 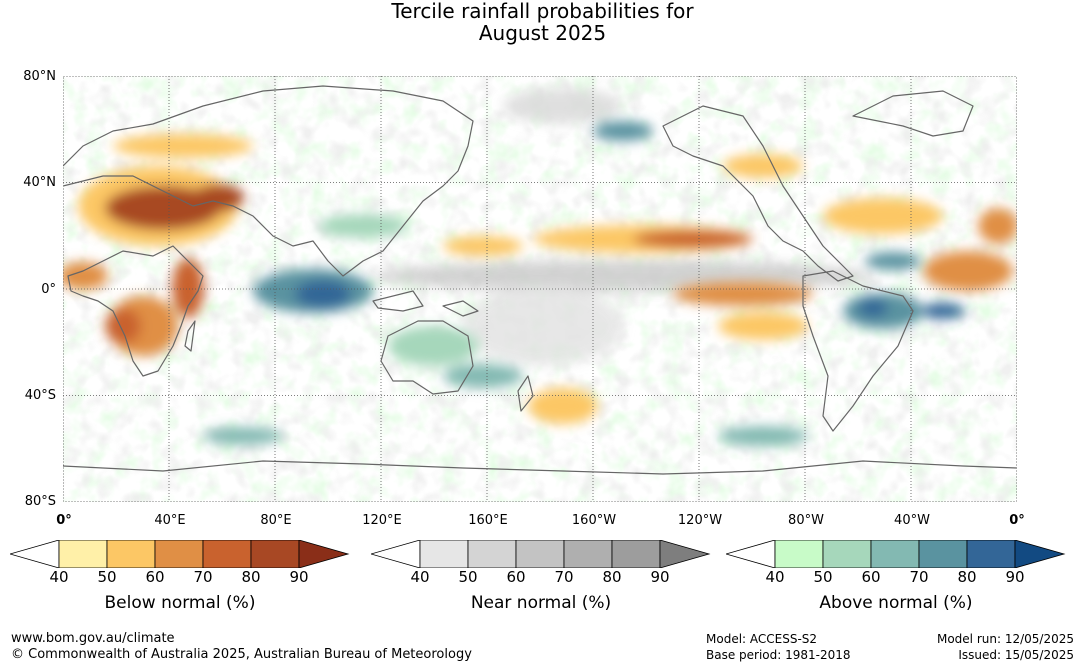 I want to click on lon-label-80w: 80°W, so click(x=806, y=520).